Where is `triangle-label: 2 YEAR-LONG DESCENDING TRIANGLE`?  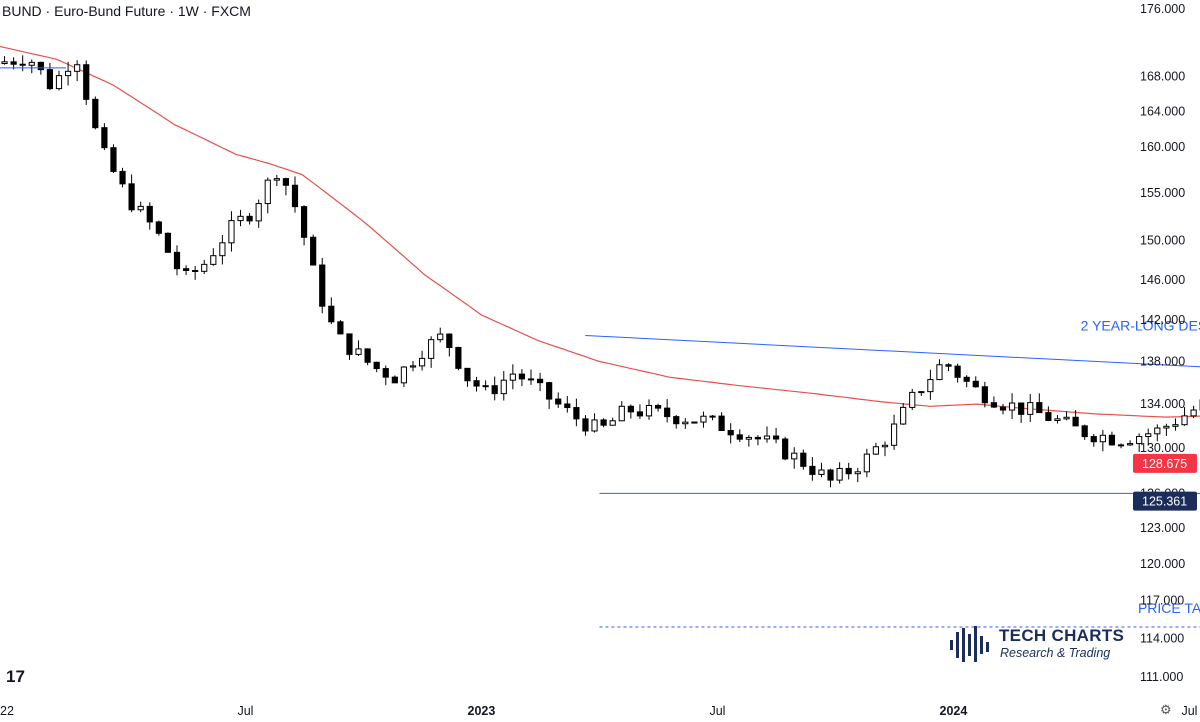
triangle-label: 2 YEAR-LONG DESCENDING TRIANGLE is located at coordinates (1140, 325).